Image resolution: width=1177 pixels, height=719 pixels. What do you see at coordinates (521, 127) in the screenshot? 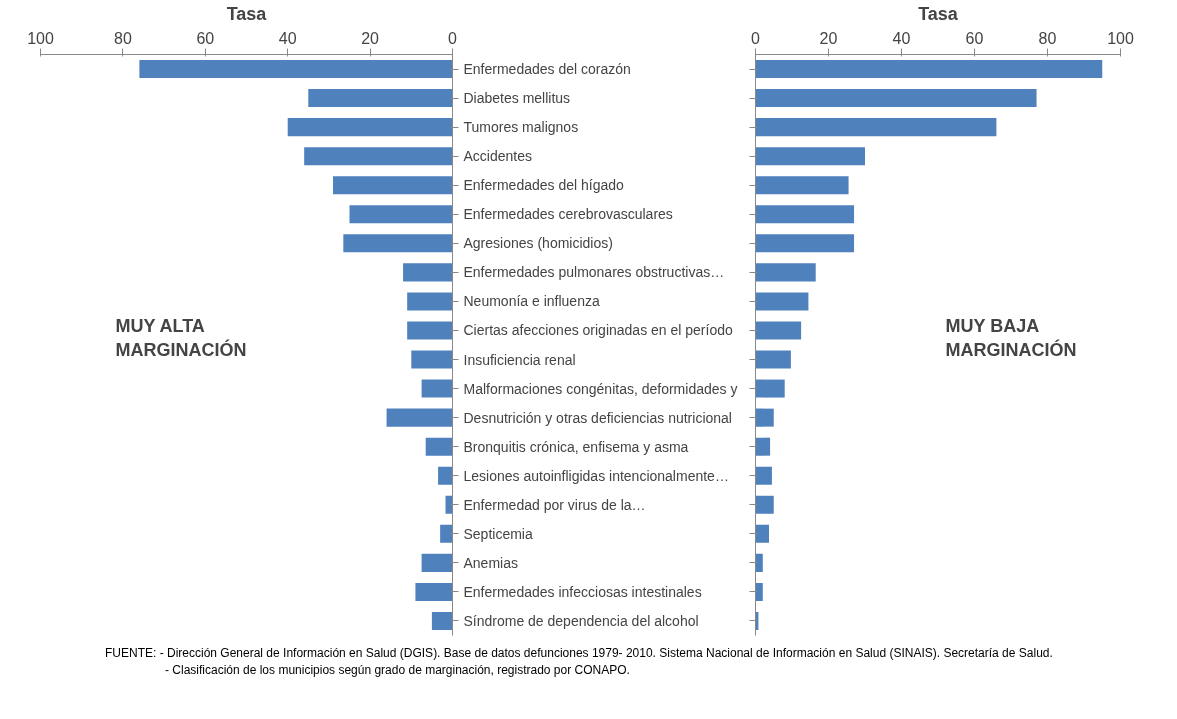
I see `y-tick-label: Tumores malignos` at bounding box center [521, 127].